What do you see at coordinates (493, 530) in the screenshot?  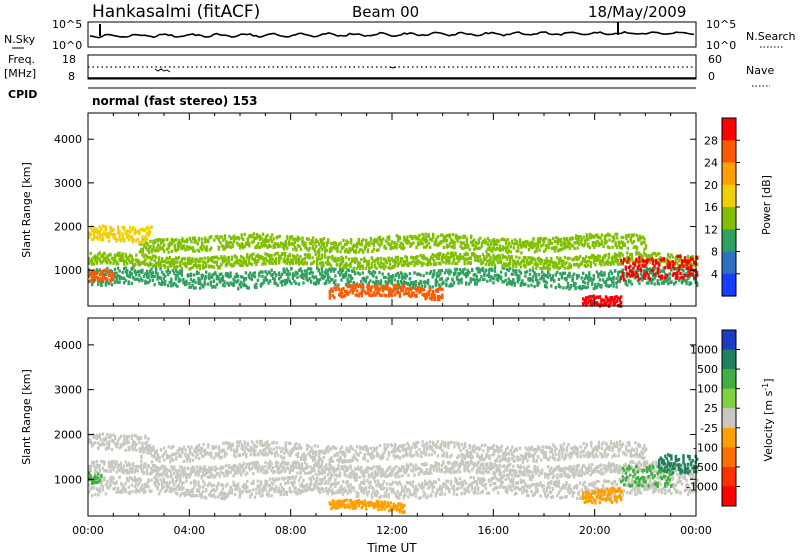 I see `xtick-label: 16:00` at bounding box center [493, 530].